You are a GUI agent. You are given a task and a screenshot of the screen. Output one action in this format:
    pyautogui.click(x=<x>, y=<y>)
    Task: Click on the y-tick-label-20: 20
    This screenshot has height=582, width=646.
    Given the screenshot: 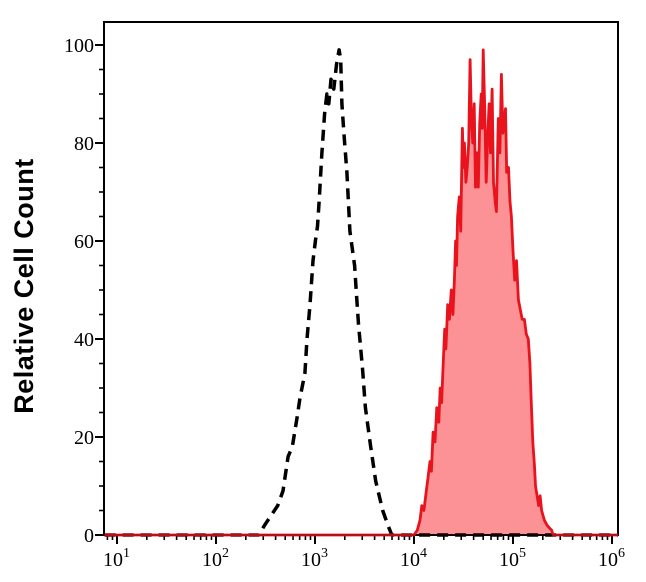 What is the action you would take?
    pyautogui.click(x=84, y=438)
    